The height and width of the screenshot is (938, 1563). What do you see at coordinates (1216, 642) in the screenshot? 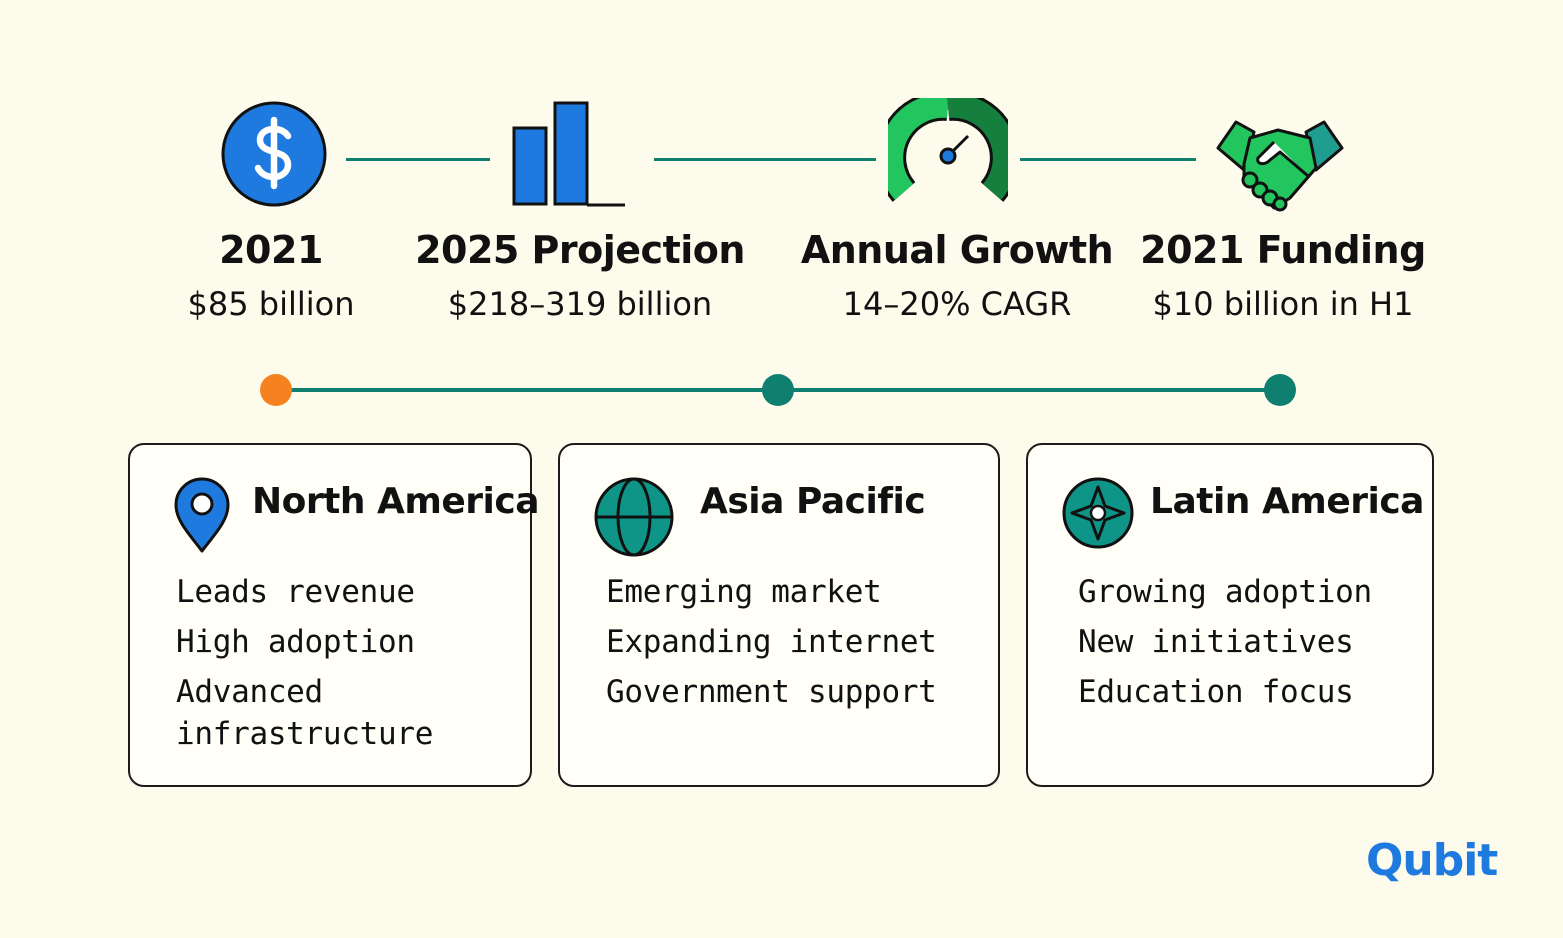
I see `list-item: New initiatives` at bounding box center [1216, 642].